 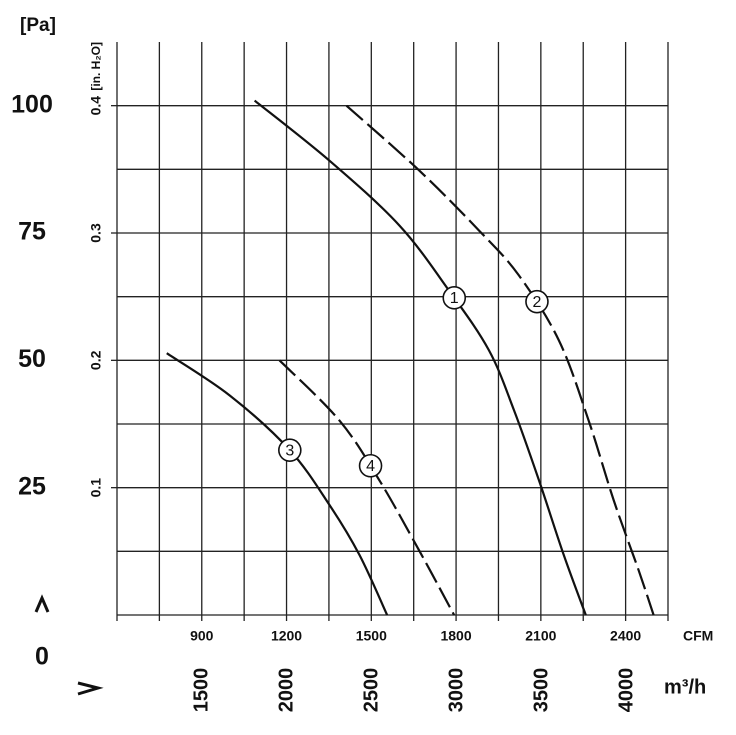 What do you see at coordinates (96, 66) in the screenshot?
I see `y2-axis-label: [in. H₂O]` at bounding box center [96, 66].